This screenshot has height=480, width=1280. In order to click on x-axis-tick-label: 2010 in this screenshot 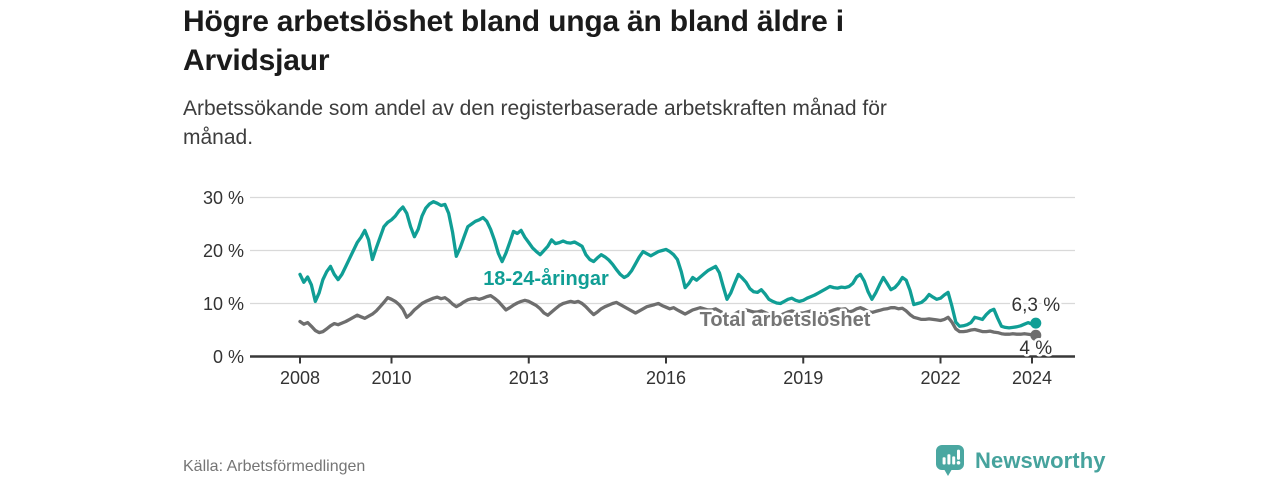, I will do `click(391, 378)`.